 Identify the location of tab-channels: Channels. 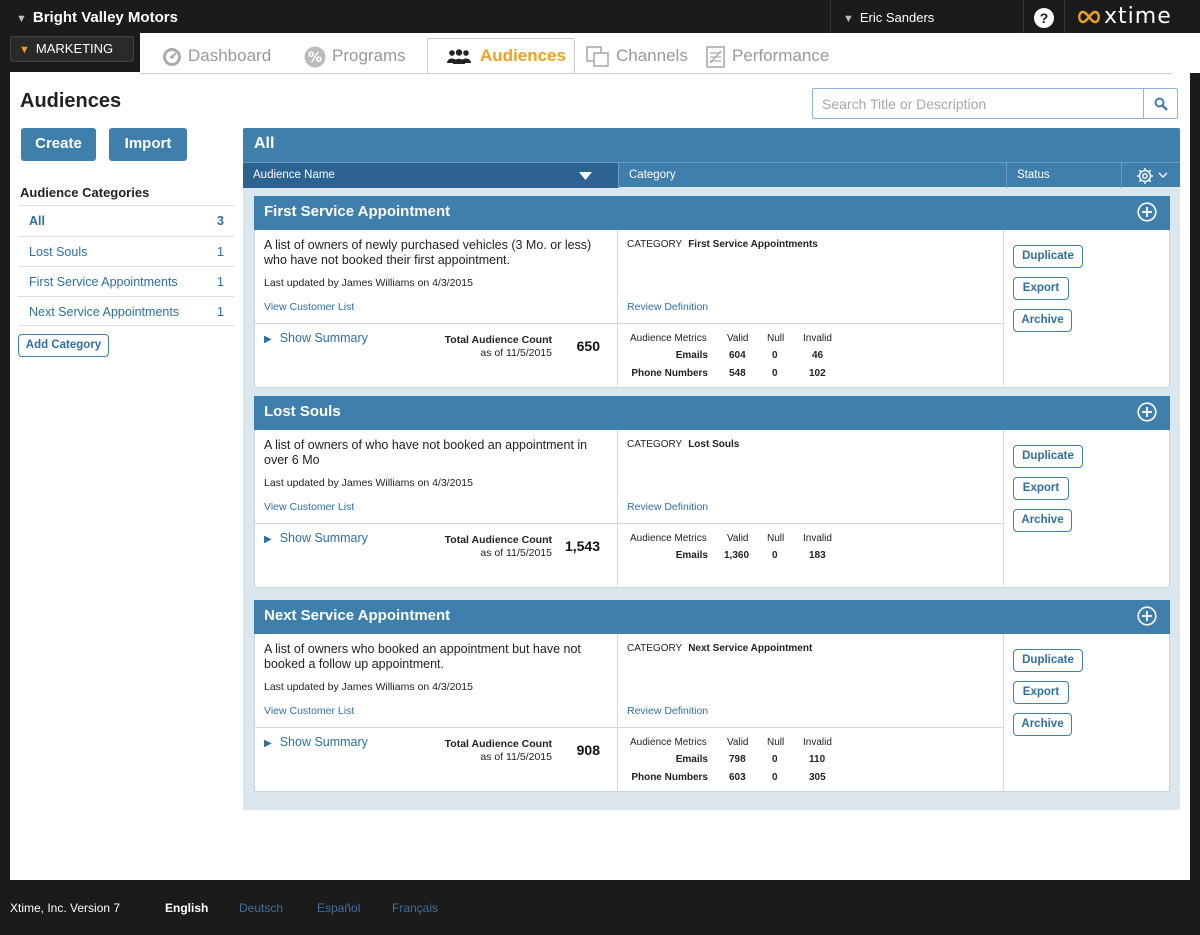
(637, 56).